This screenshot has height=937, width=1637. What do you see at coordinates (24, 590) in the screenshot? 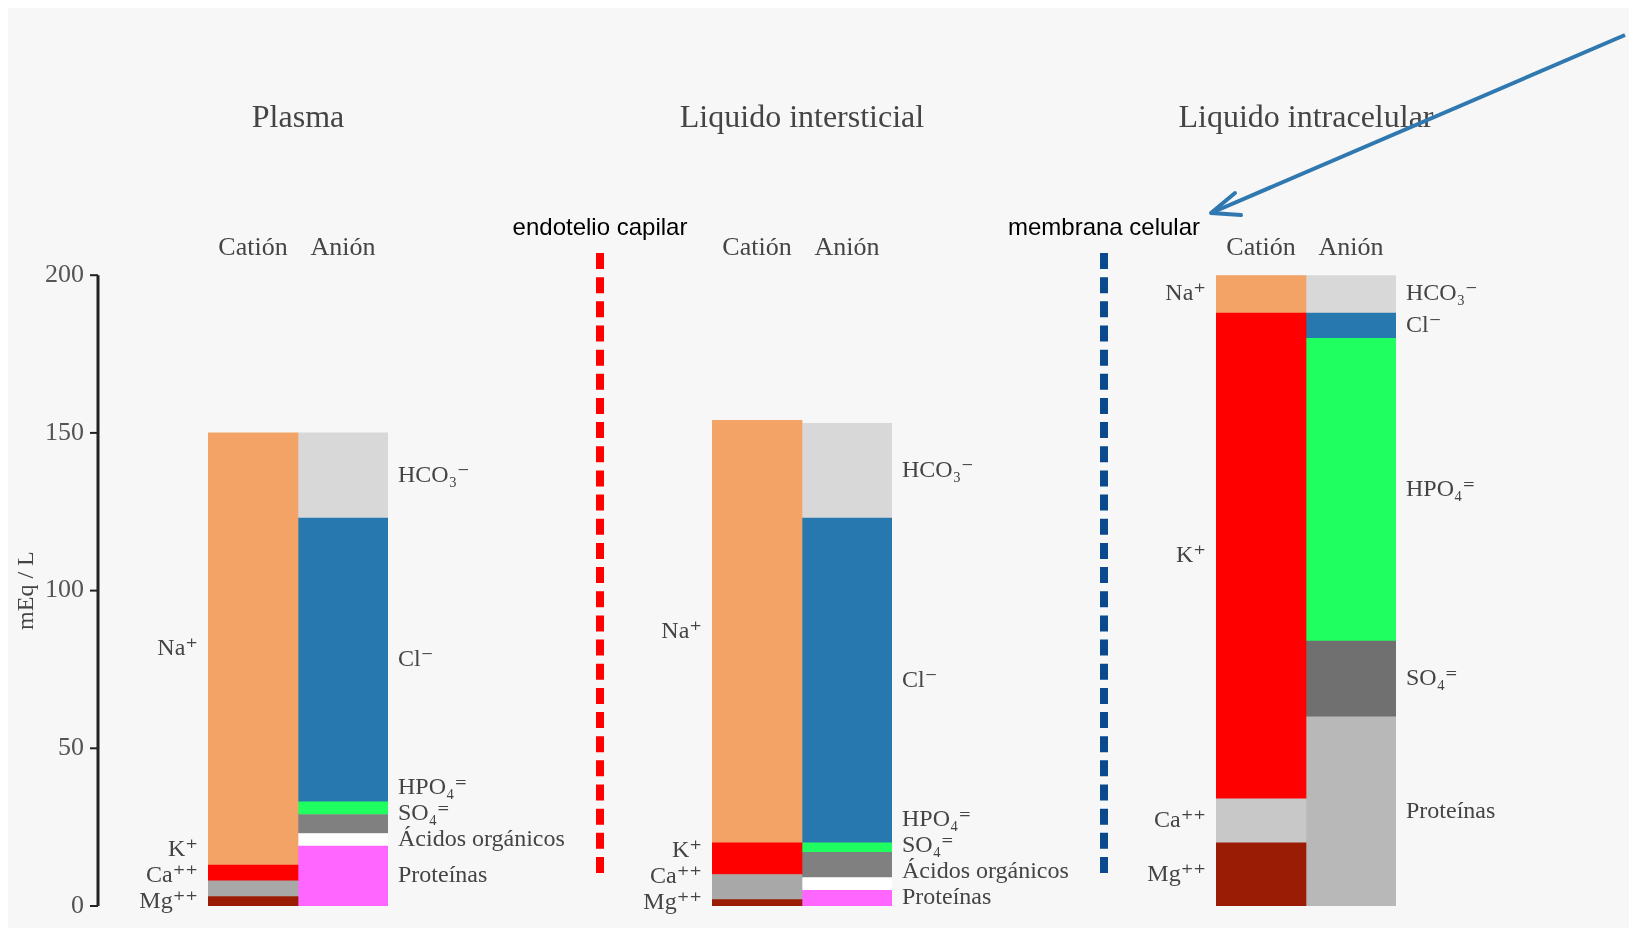
I see `y-axis-title: mEq / L` at bounding box center [24, 590].